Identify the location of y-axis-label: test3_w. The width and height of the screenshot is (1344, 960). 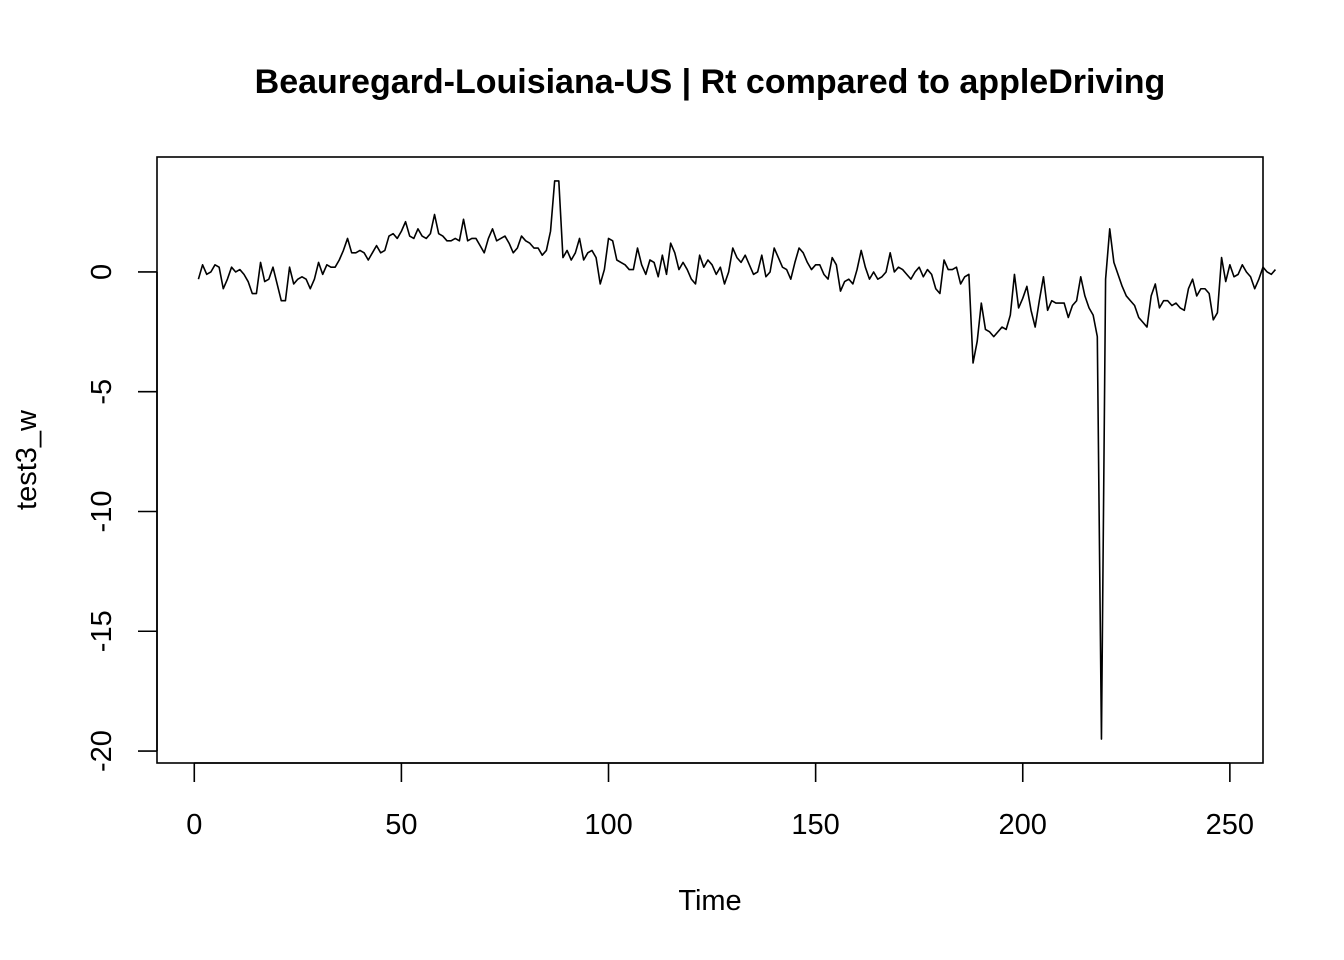
(27, 459).